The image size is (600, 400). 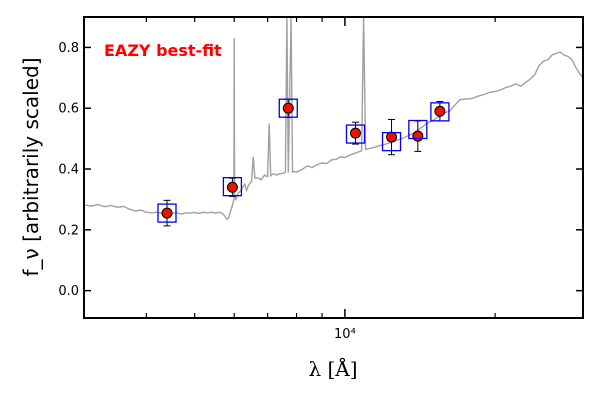 I want to click on point-layer, so click(x=303, y=160).